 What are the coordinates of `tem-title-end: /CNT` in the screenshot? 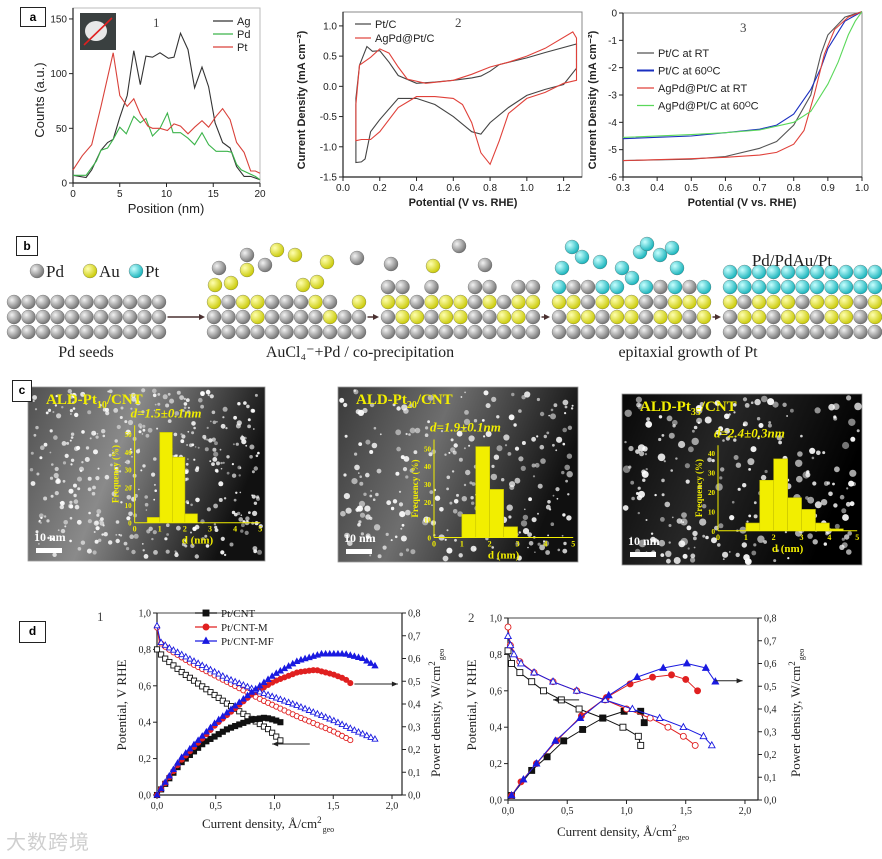 It's located at (718, 407).